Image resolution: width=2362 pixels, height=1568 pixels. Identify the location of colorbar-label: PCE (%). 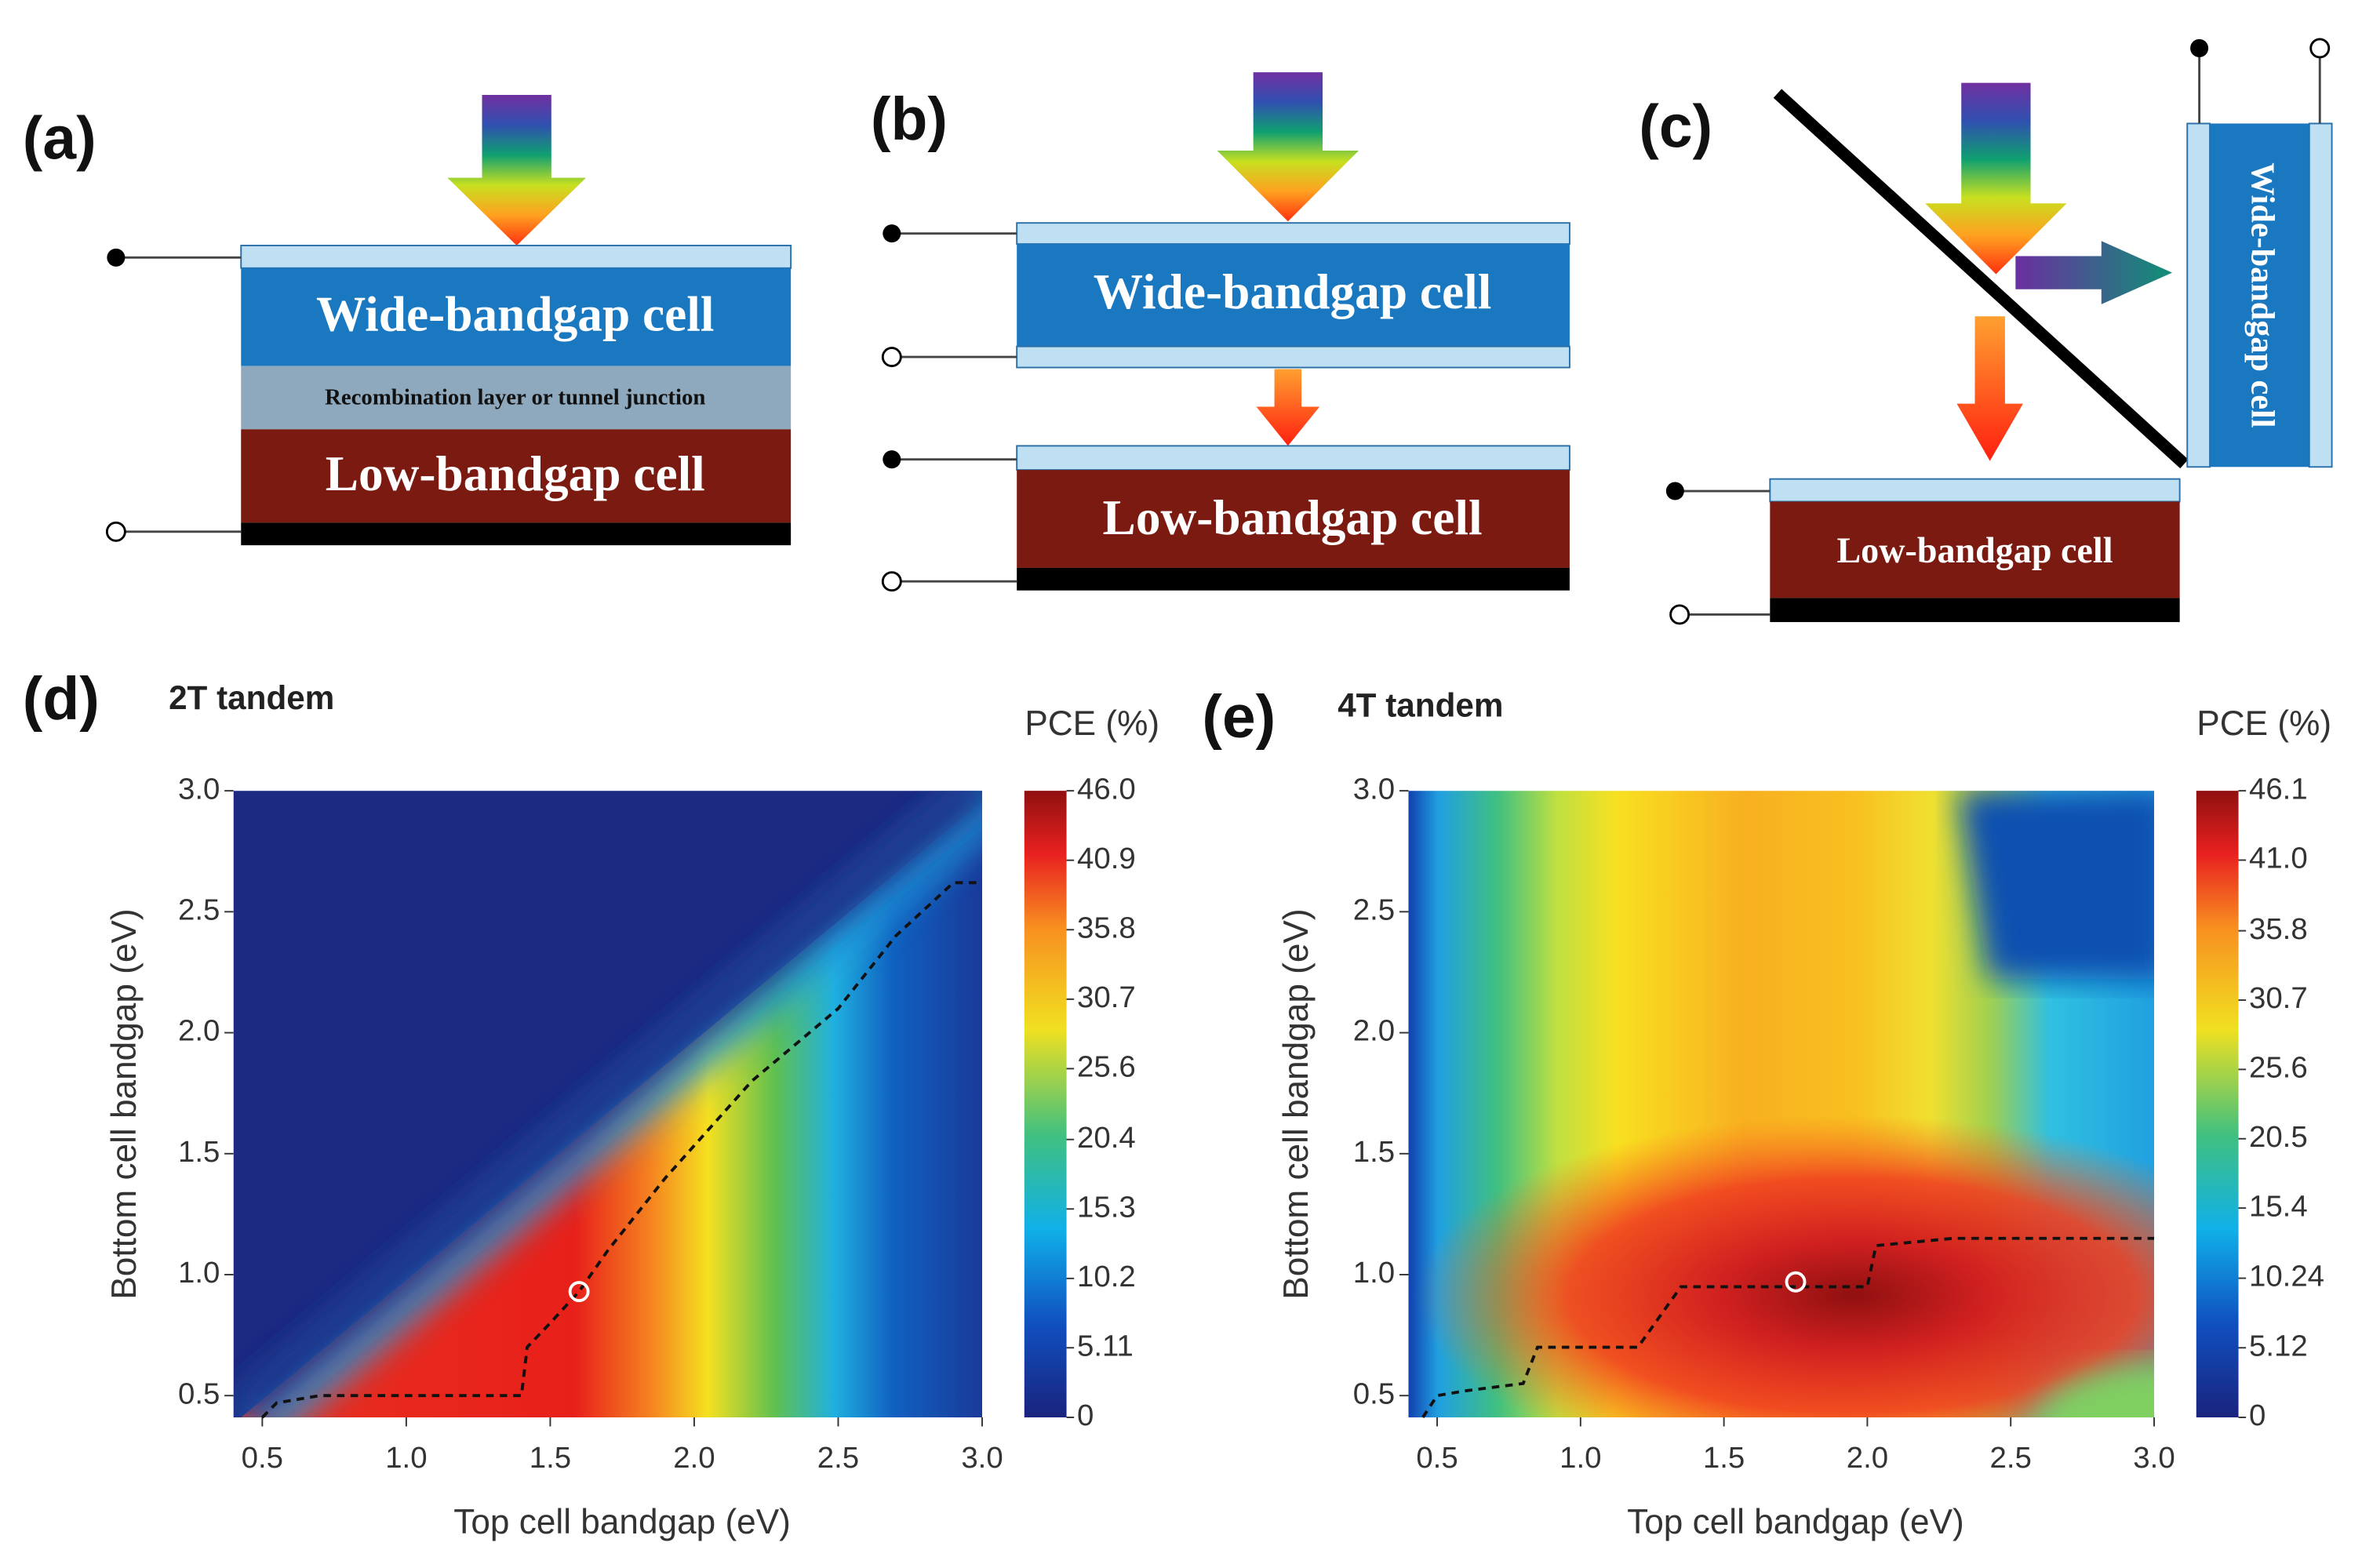
(2263, 723).